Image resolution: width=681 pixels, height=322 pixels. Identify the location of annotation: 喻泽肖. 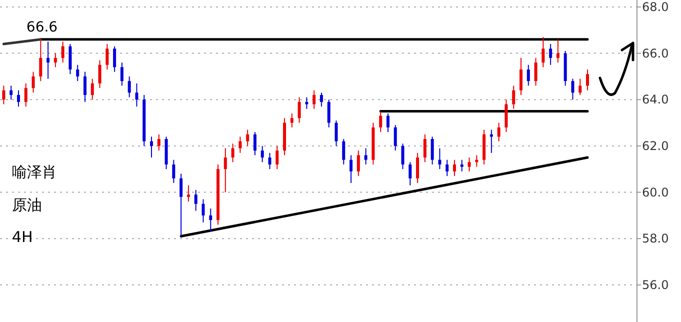
(34, 172).